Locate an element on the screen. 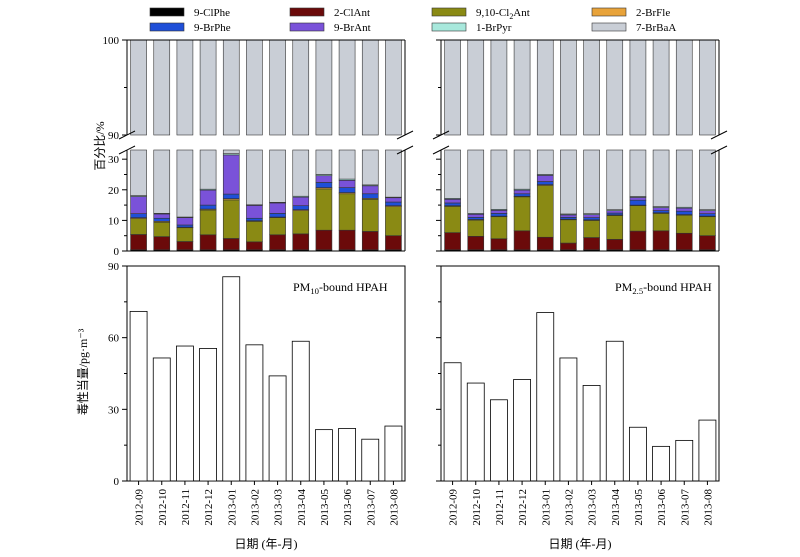  x-tick-label: 2013-08 is located at coordinates (708, 507).